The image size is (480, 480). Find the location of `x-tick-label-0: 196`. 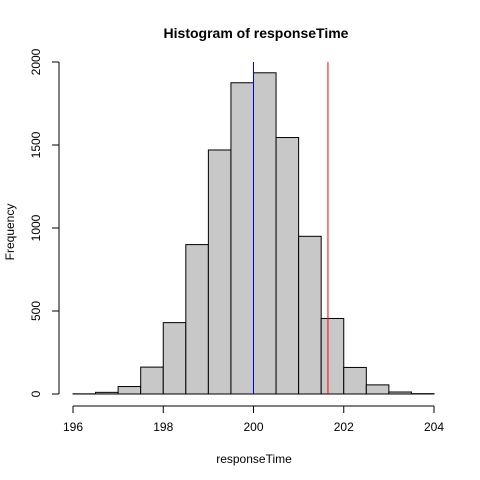

x-tick-label-0: 196 is located at coordinates (73, 427).